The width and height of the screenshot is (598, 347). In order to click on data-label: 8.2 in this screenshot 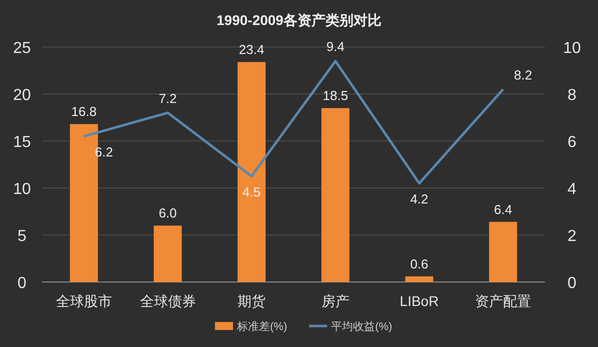, I will do `click(523, 74)`.